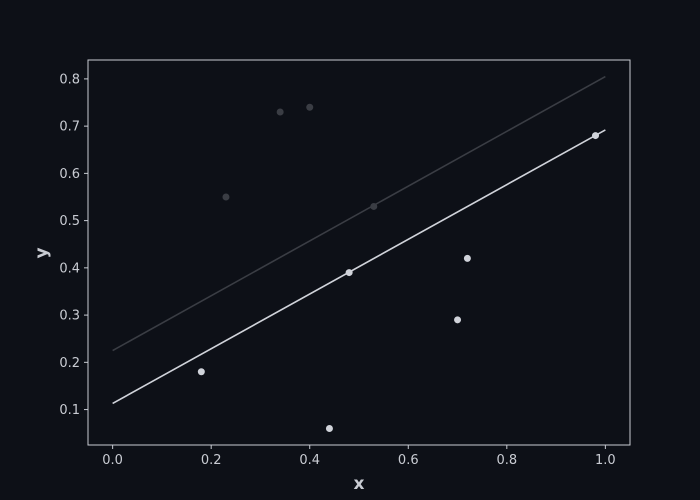  I want to click on y-tick-label: 0.2, so click(69, 363).